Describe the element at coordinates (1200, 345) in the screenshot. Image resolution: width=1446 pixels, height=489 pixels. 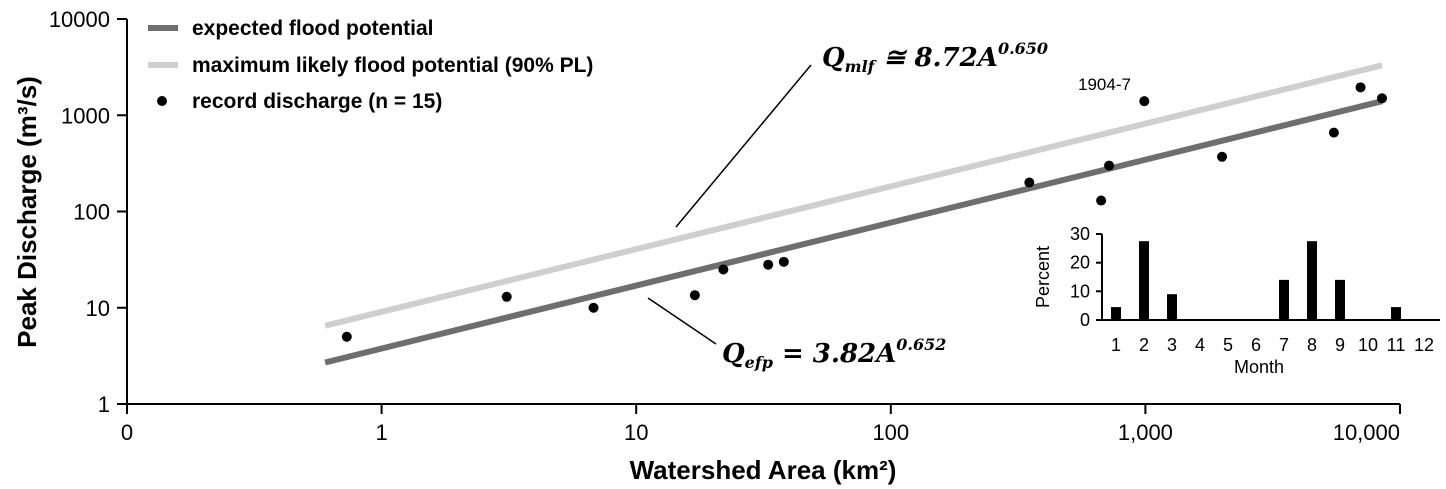
I see `inset-x-tick-label: 4` at that location.